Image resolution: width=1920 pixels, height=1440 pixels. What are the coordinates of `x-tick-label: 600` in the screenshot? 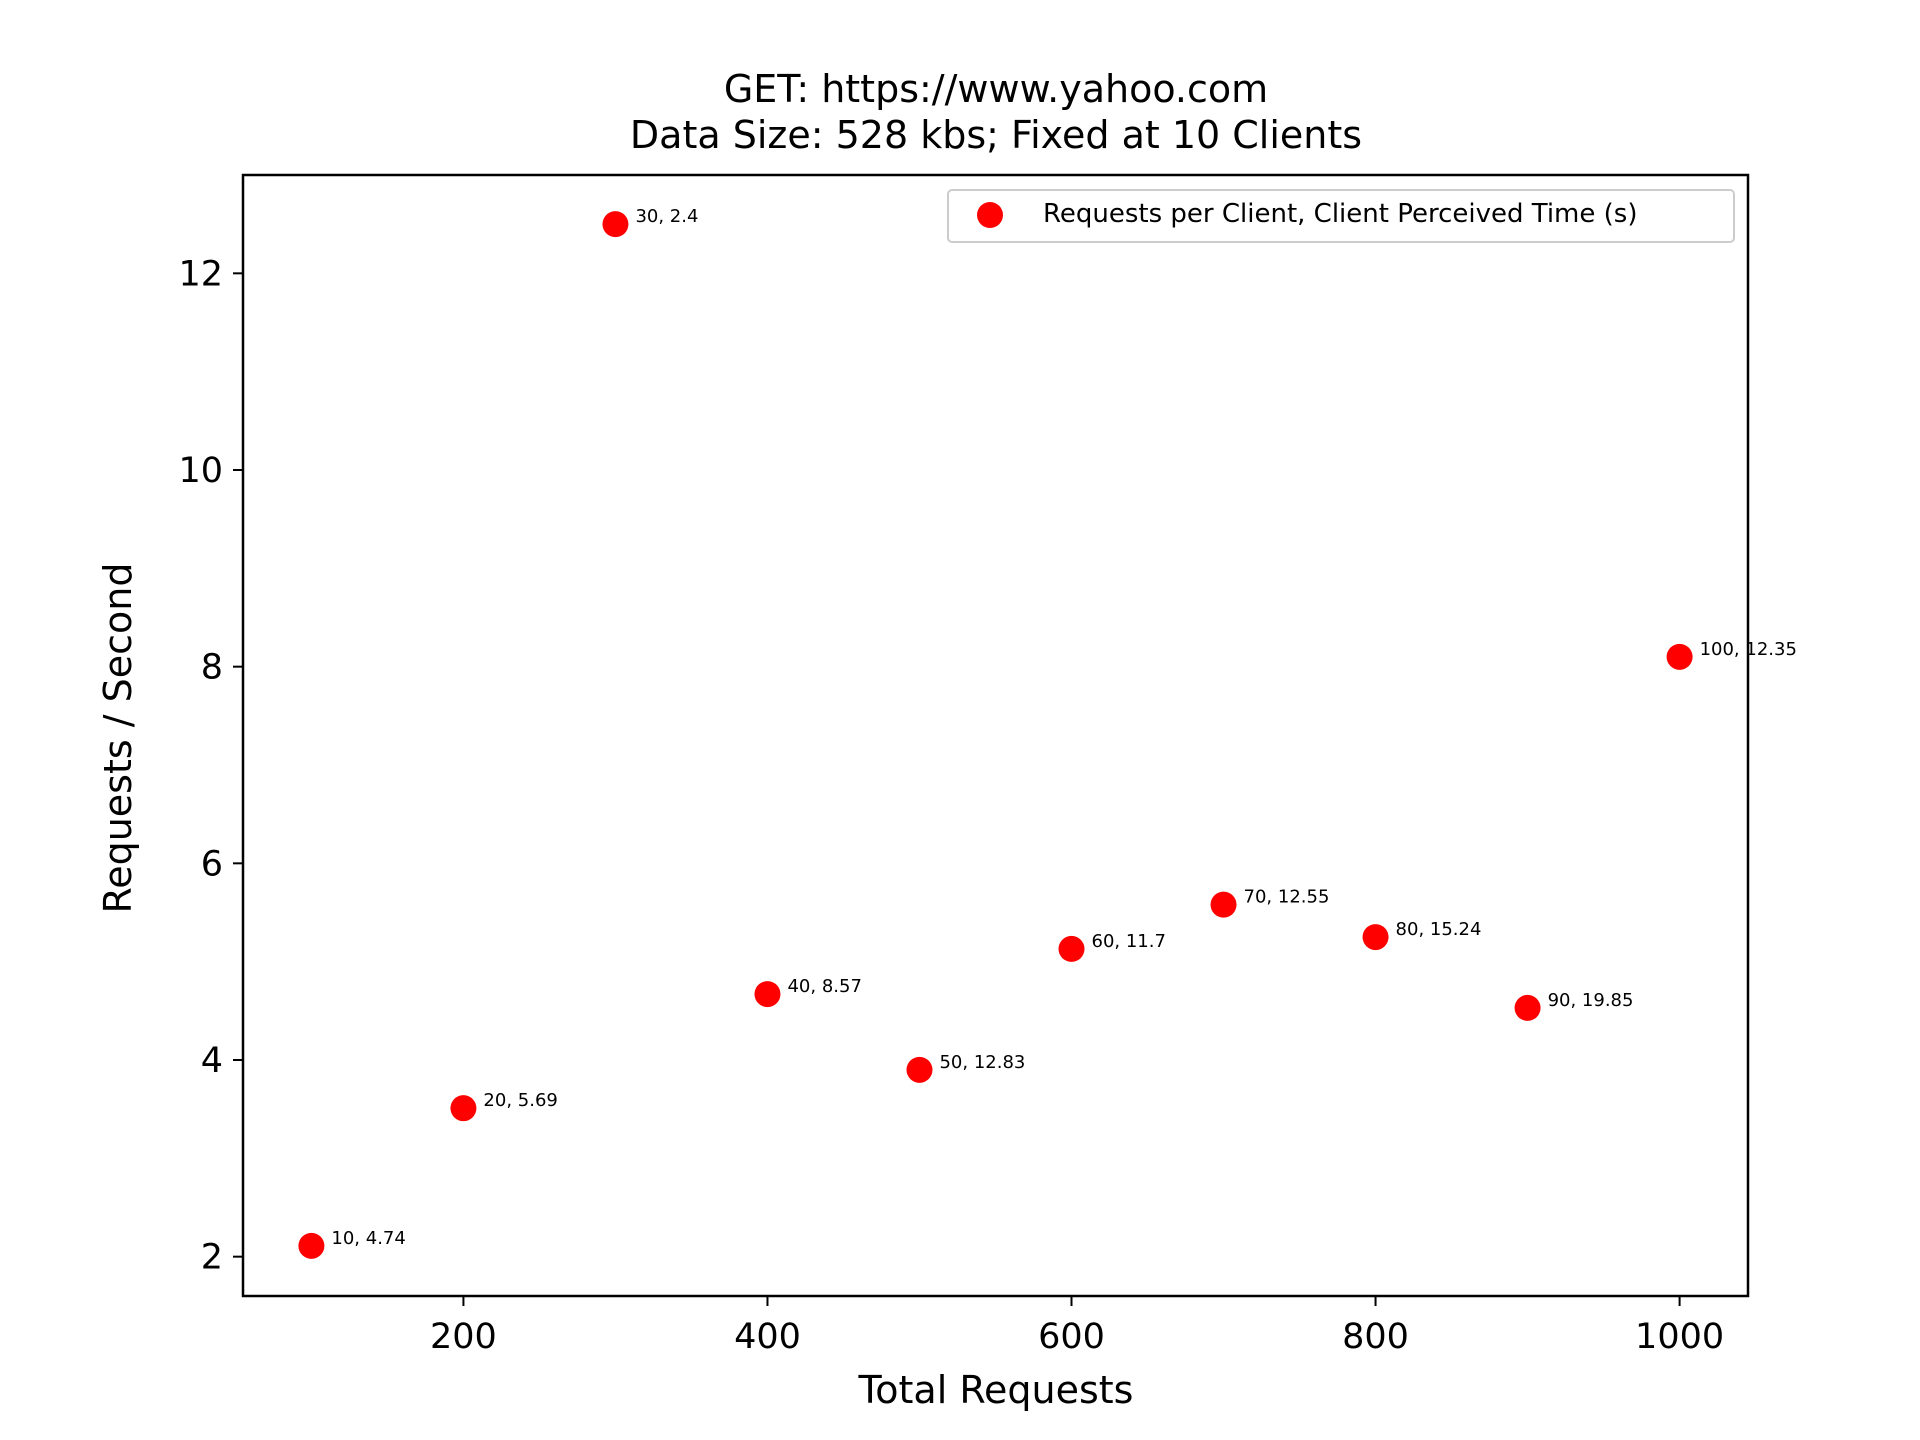 It's located at (1071, 1337).